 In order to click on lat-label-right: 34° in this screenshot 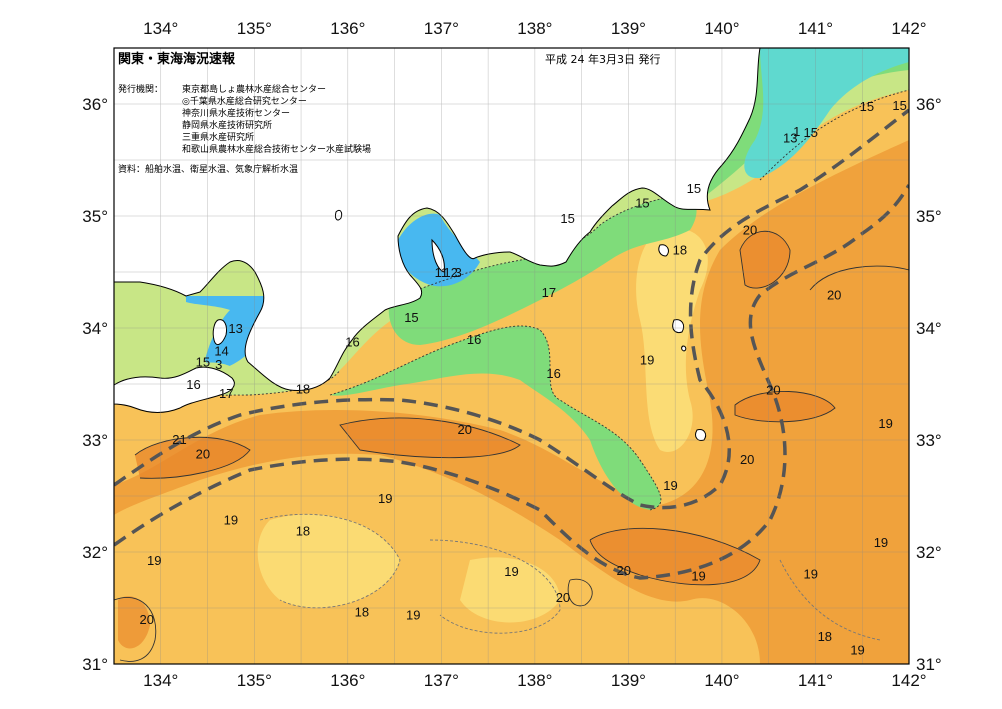, I will do `click(929, 328)`.